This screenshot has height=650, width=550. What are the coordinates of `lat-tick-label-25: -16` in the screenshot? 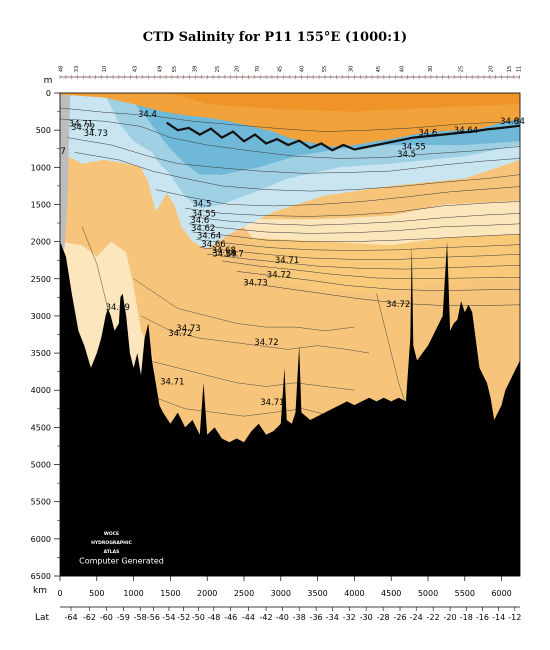 It's located at (482, 617).